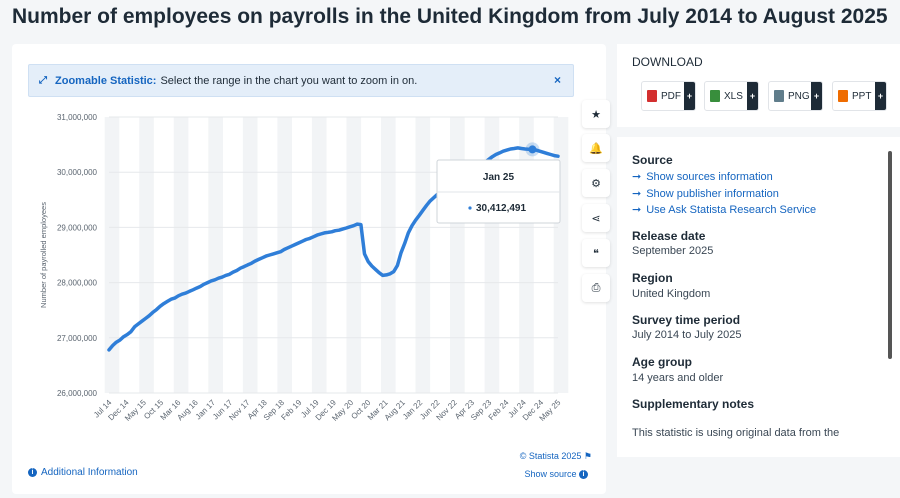 The height and width of the screenshot is (498, 900). I want to click on y-tick-label: 27,000,000, so click(77, 338).